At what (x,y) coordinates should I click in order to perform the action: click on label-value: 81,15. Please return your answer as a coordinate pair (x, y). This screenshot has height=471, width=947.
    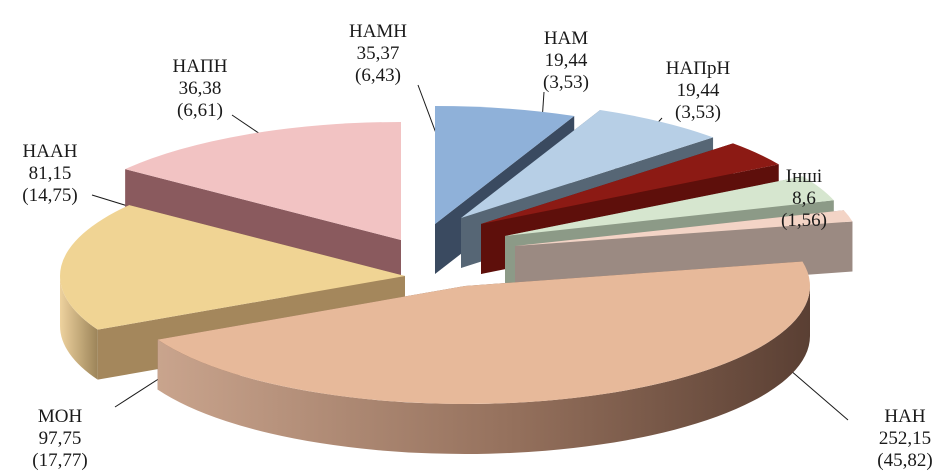
    Looking at the image, I should click on (50, 173).